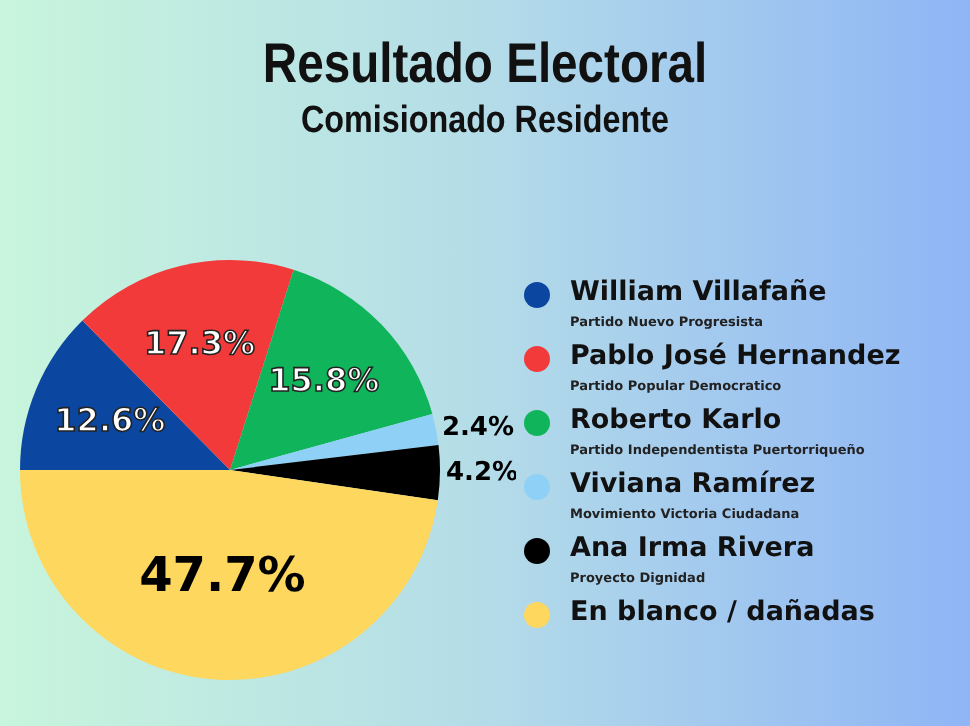  I want to click on legend-label: Ana Irma Rivera, so click(692, 548).